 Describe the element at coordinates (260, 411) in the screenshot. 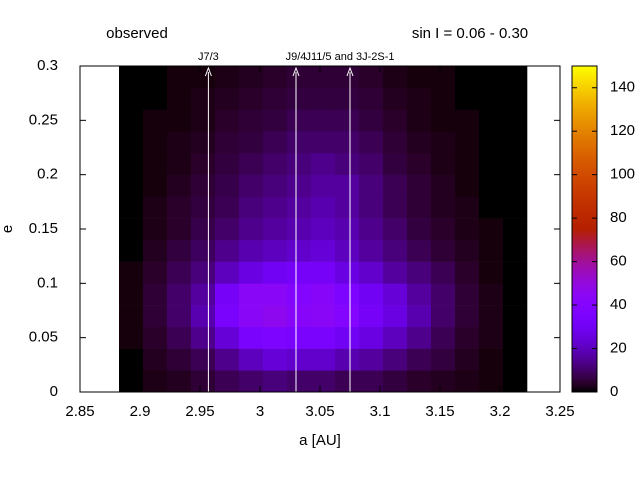

I see `x-tick-label: 3` at that location.